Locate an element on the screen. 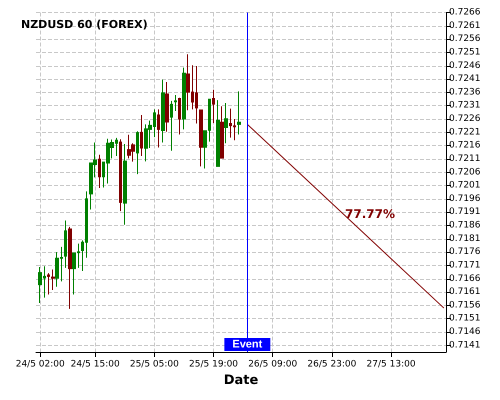 This screenshot has height=400, width=500. y-tick-label: 0.7256 is located at coordinates (465, 39).